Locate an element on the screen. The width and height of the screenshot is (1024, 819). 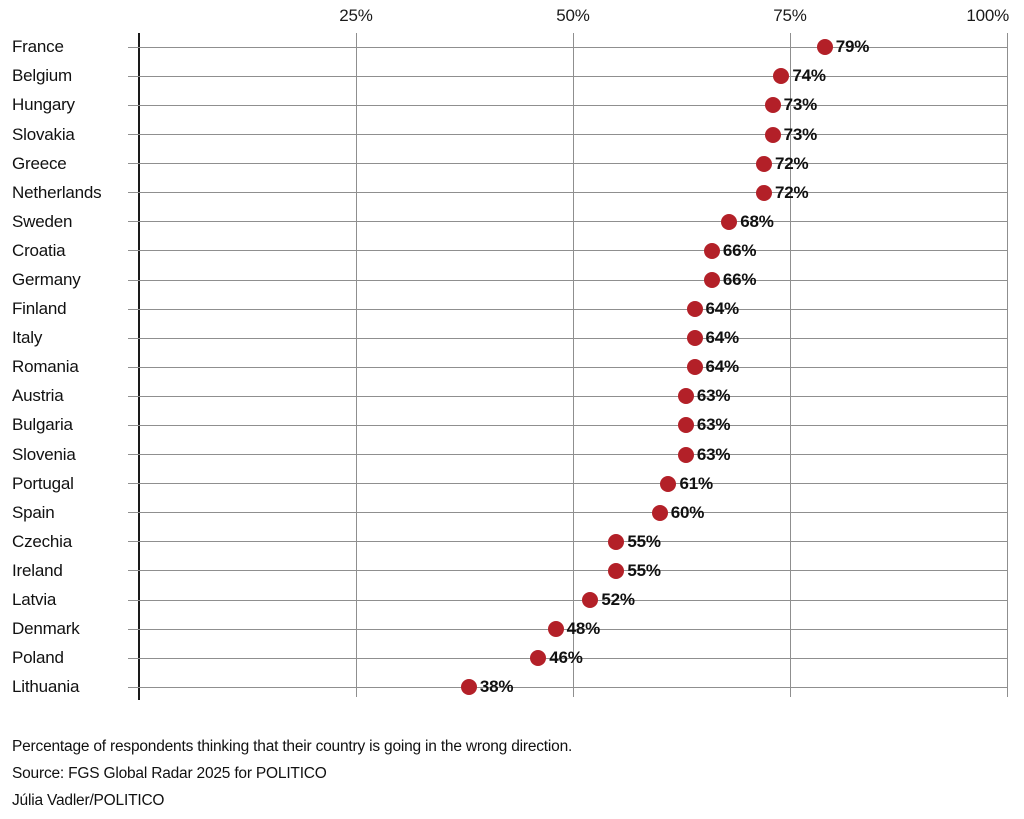
category-label: Finland is located at coordinates (39, 309).